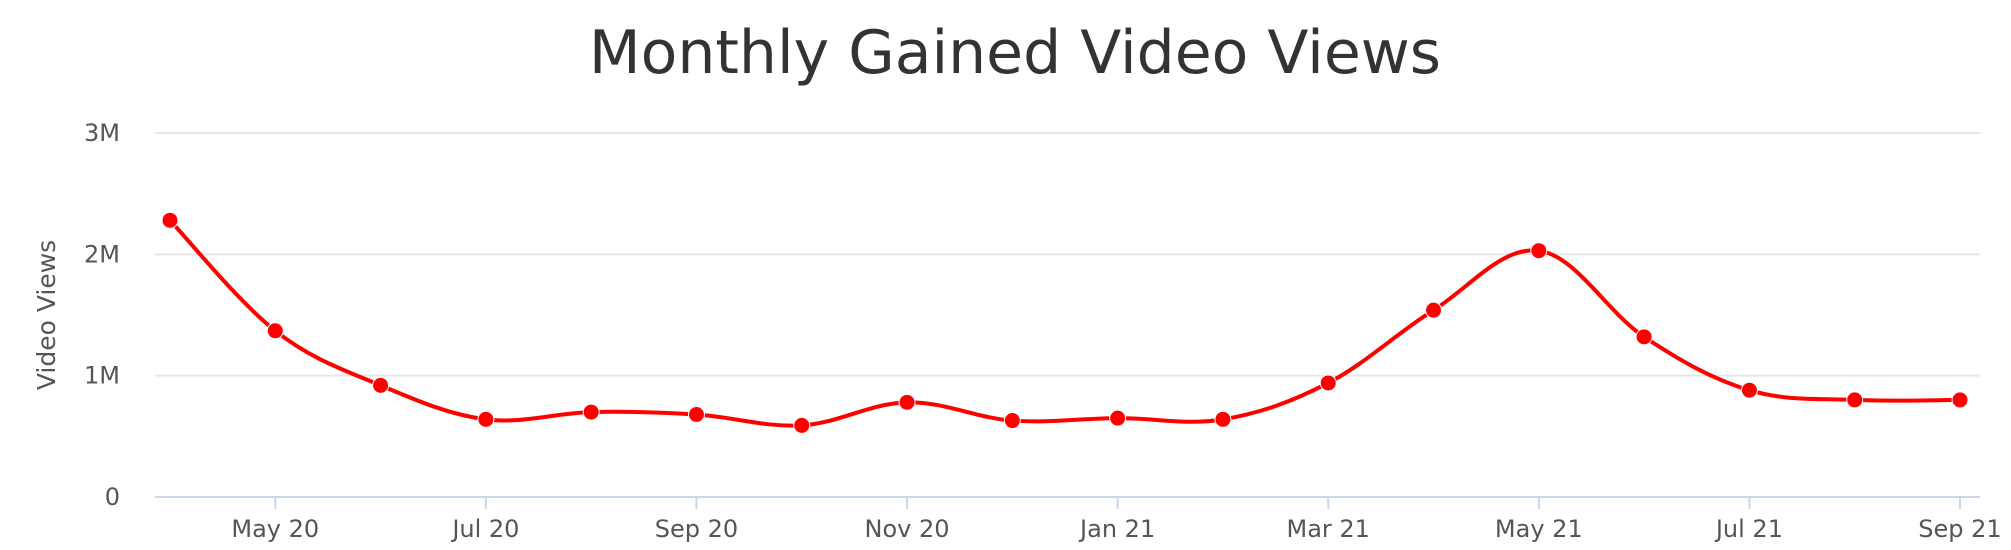  What do you see at coordinates (1328, 529) in the screenshot?
I see `x-tick-label: Mar 21` at bounding box center [1328, 529].